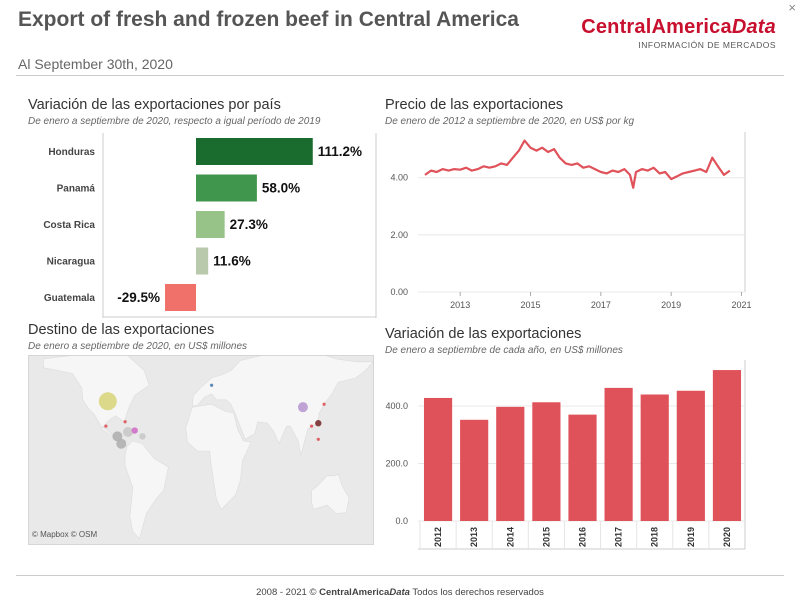  What do you see at coordinates (753, 27) in the screenshot?
I see `brand-name-italic: Data` at bounding box center [753, 27].